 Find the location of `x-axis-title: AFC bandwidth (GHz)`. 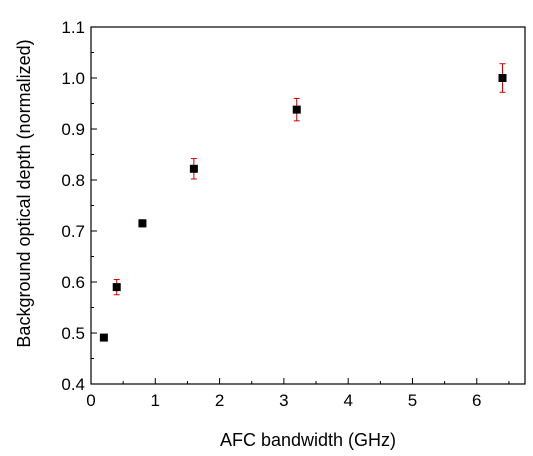

x-axis-title: AFC bandwidth (GHz) is located at coordinates (308, 440).